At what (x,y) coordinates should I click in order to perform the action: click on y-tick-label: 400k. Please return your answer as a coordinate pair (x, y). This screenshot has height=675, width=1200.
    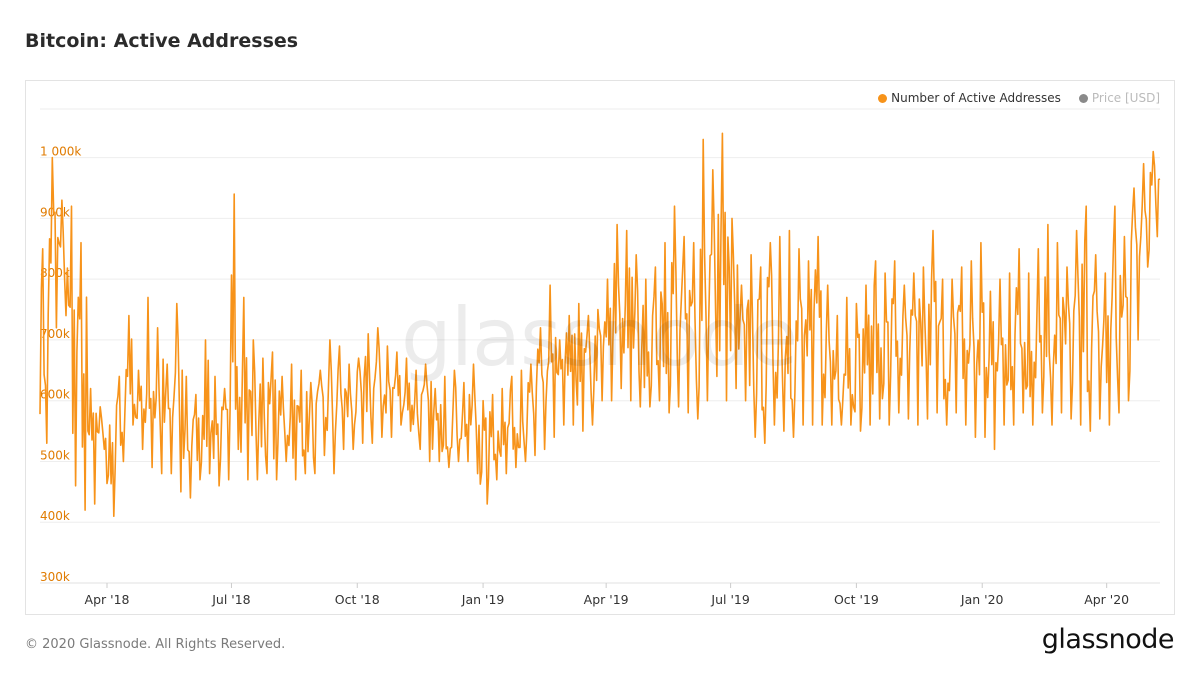
    Looking at the image, I should click on (55, 516).